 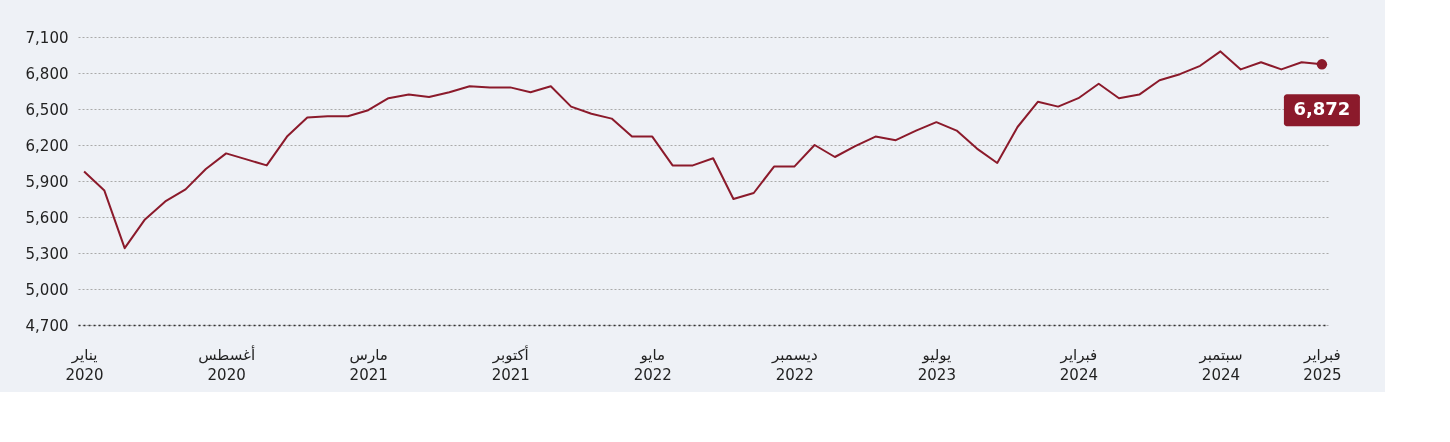 What do you see at coordinates (47, 73) in the screenshot?
I see `y-tick-label: 6,800` at bounding box center [47, 73].